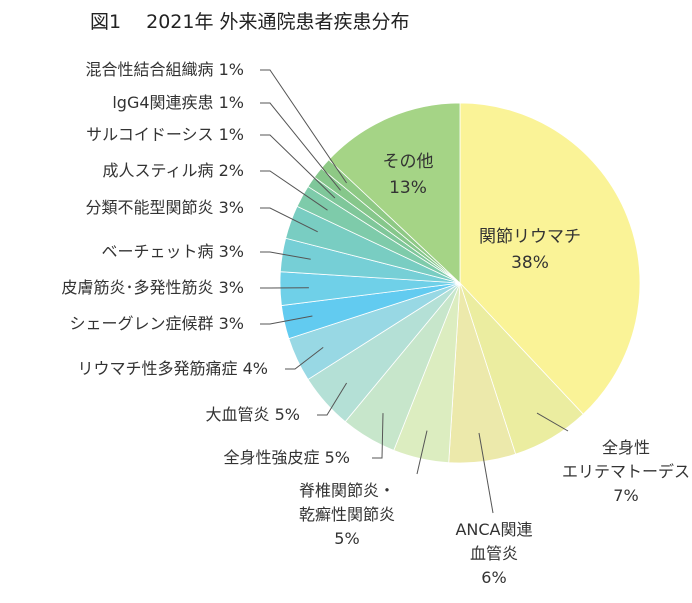  I want to click on slice-label-12: サルコイドーシス 1%, so click(165, 134).